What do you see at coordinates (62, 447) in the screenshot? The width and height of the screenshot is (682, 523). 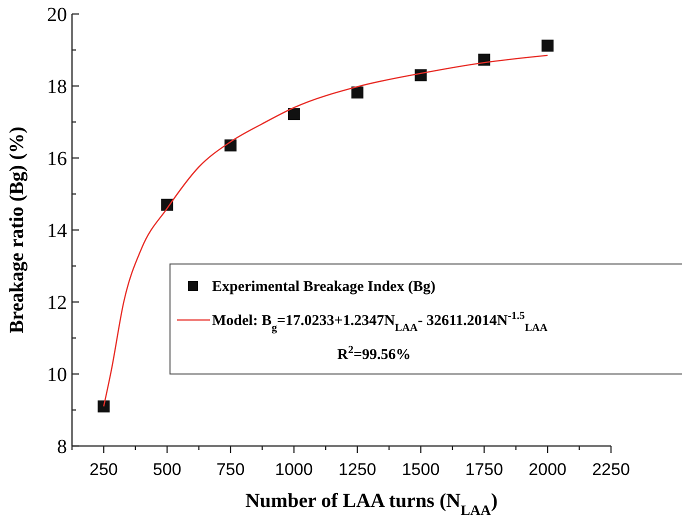 I see `y-tick-label: 8` at bounding box center [62, 447].